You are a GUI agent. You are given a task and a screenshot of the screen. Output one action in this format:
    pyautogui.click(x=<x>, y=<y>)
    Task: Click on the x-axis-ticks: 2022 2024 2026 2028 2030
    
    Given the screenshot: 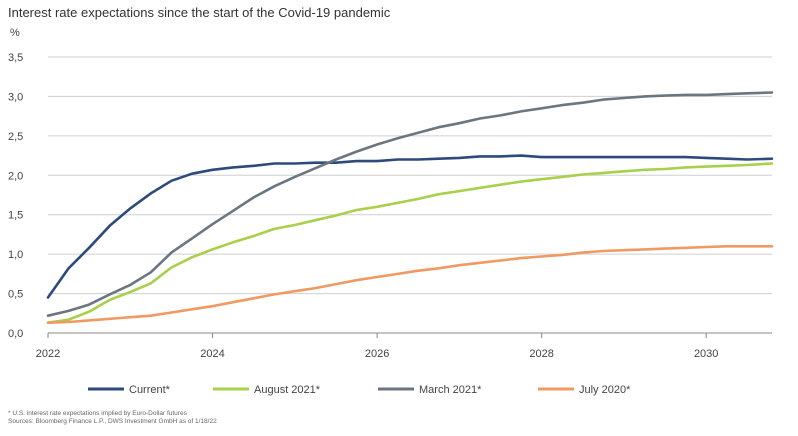 What is the action you would take?
    pyautogui.click(x=377, y=346)
    